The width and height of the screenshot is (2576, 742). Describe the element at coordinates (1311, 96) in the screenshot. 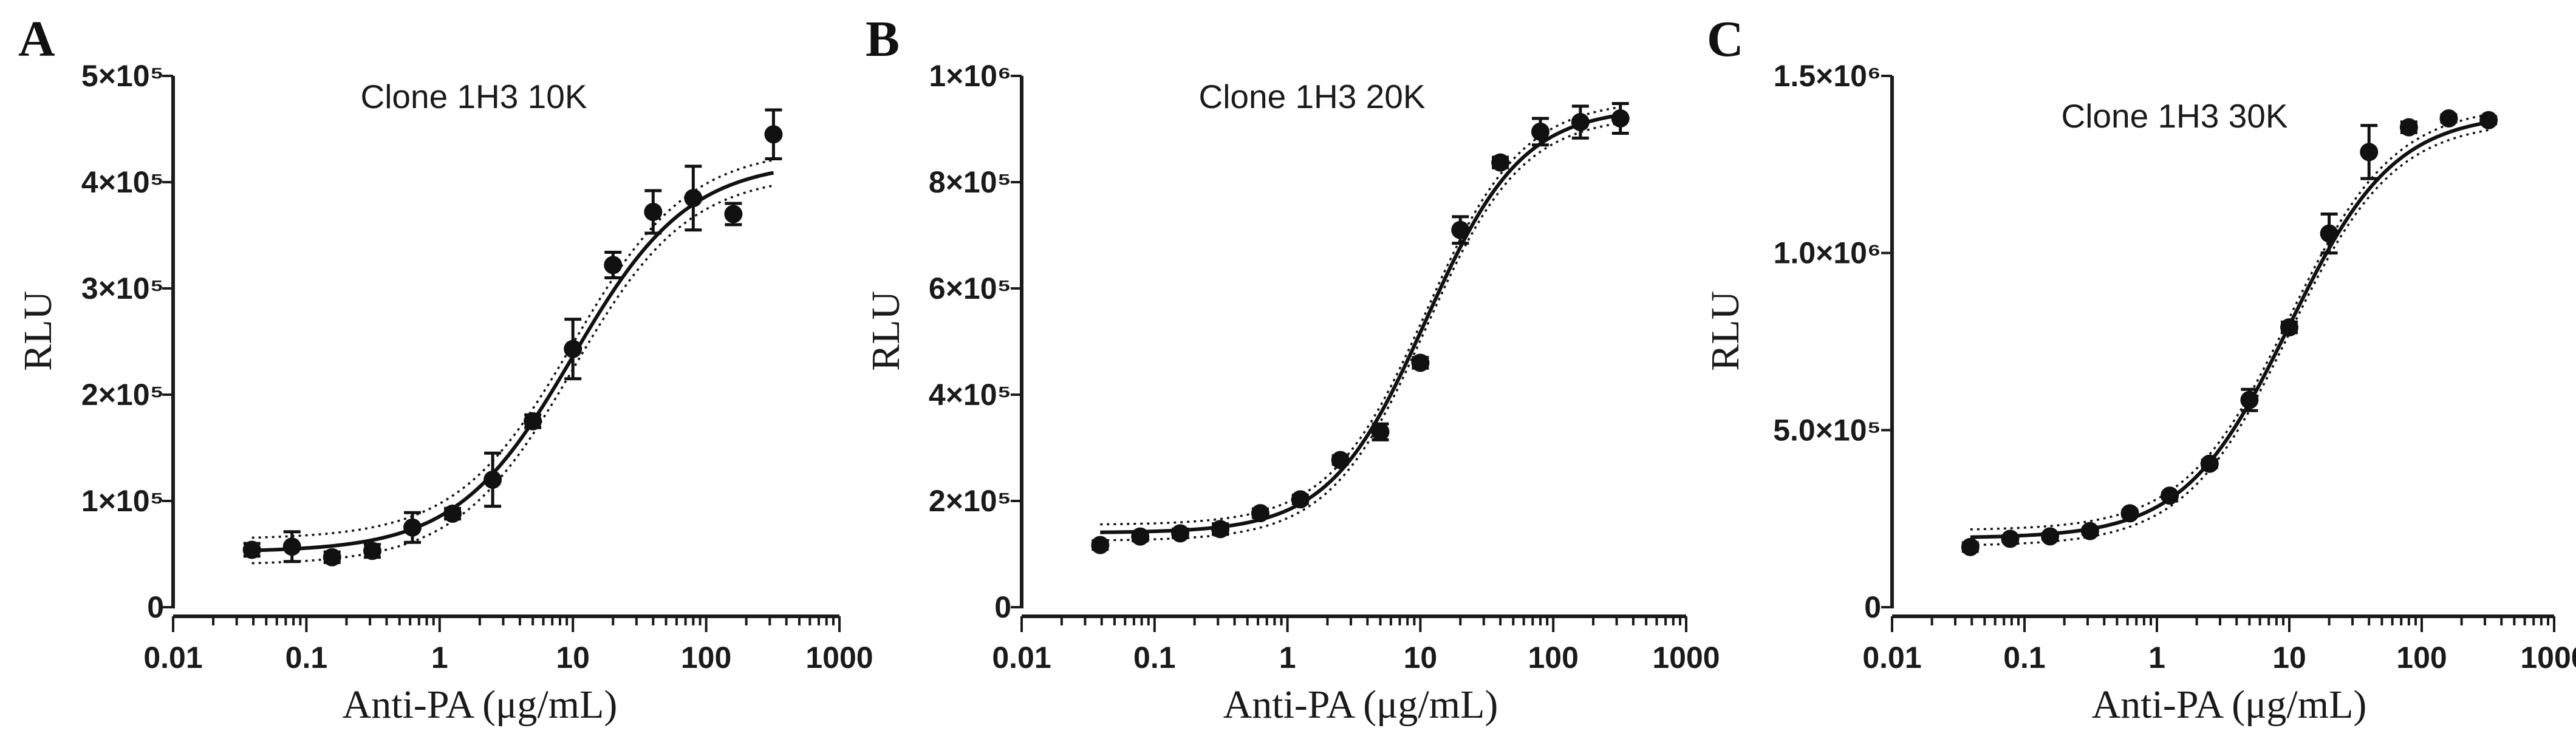

I see `chart-title: Clone 1H3 20K` at that location.